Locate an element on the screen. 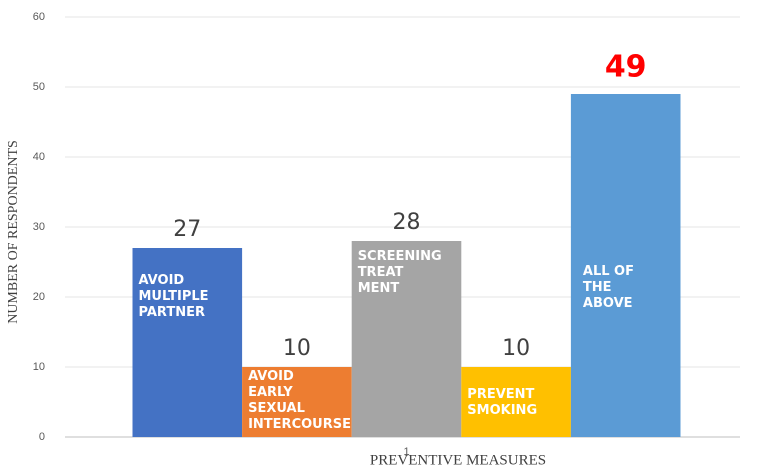 The image size is (765, 473). y-tick-label: 60 is located at coordinates (39, 17).